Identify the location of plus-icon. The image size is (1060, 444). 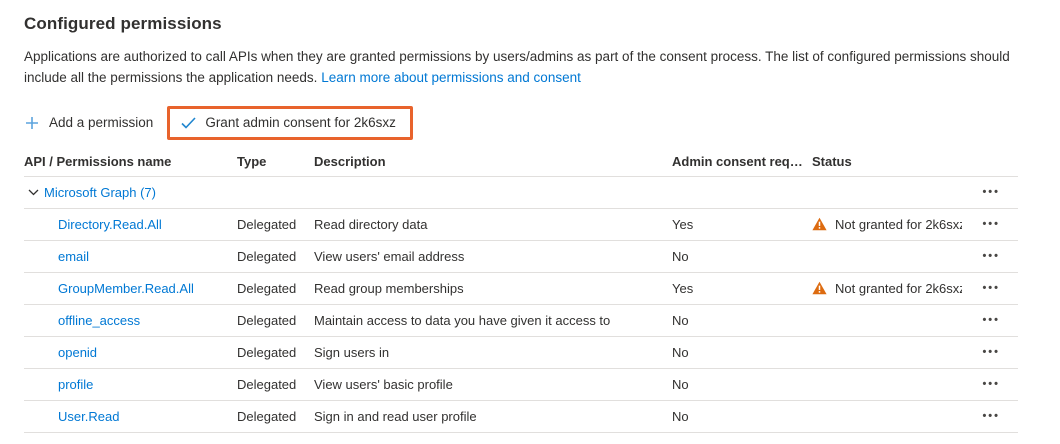
(32, 123).